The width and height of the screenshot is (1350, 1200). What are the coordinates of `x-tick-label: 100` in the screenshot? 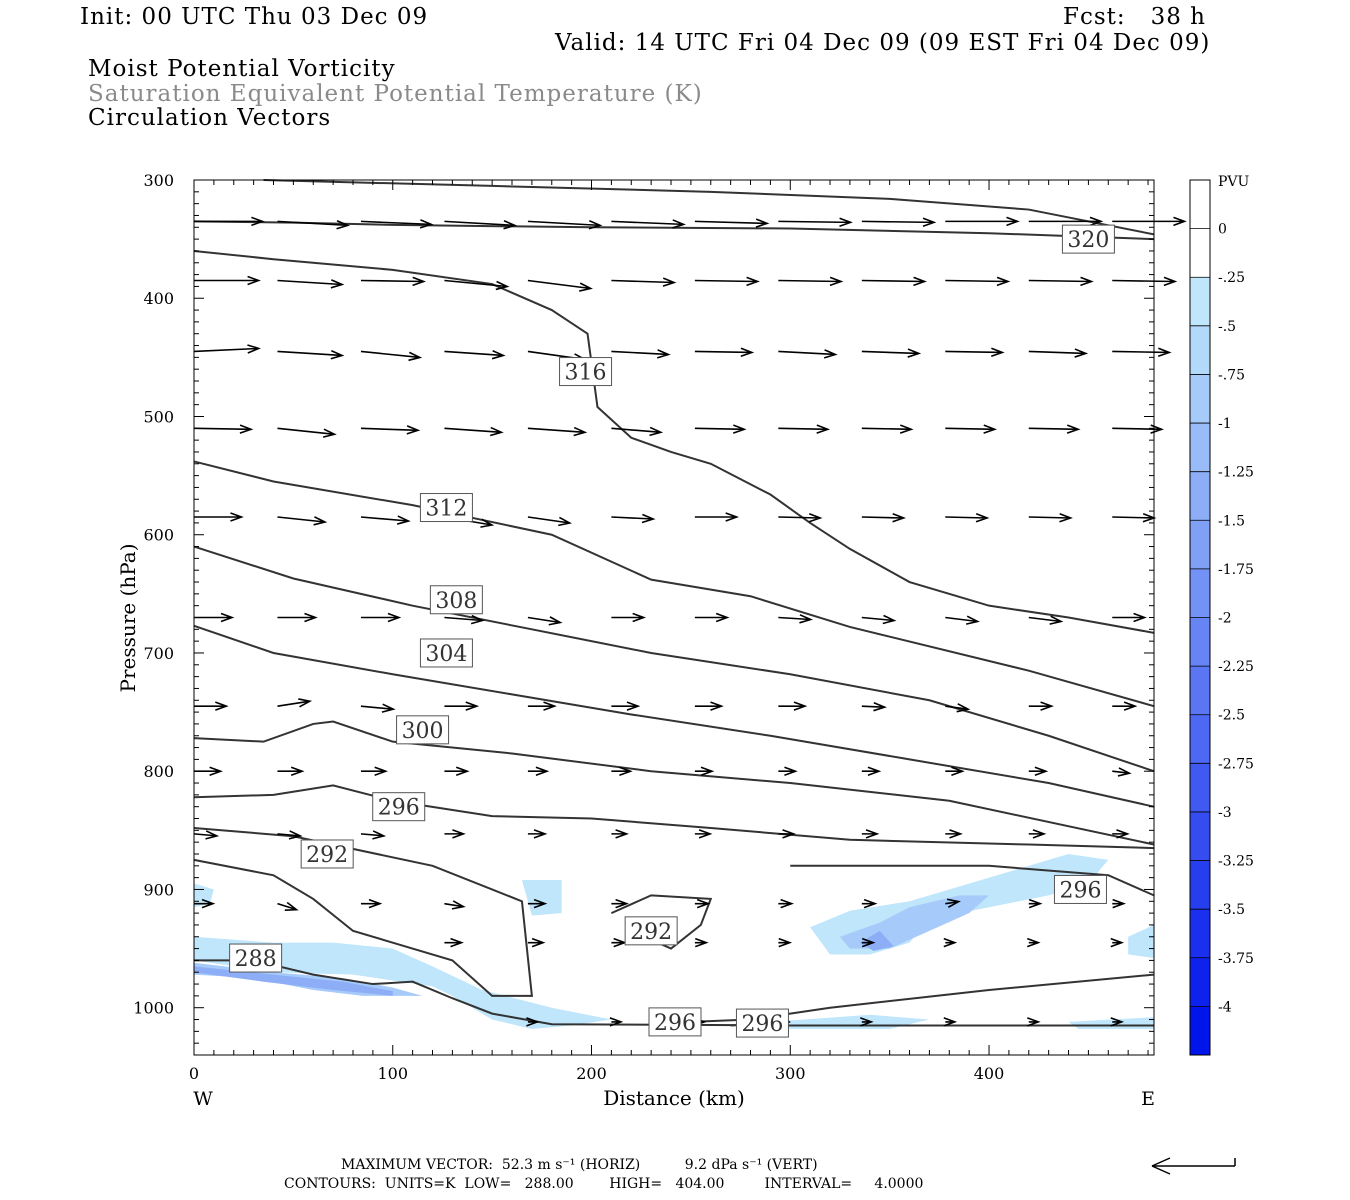 It's located at (392, 1073).